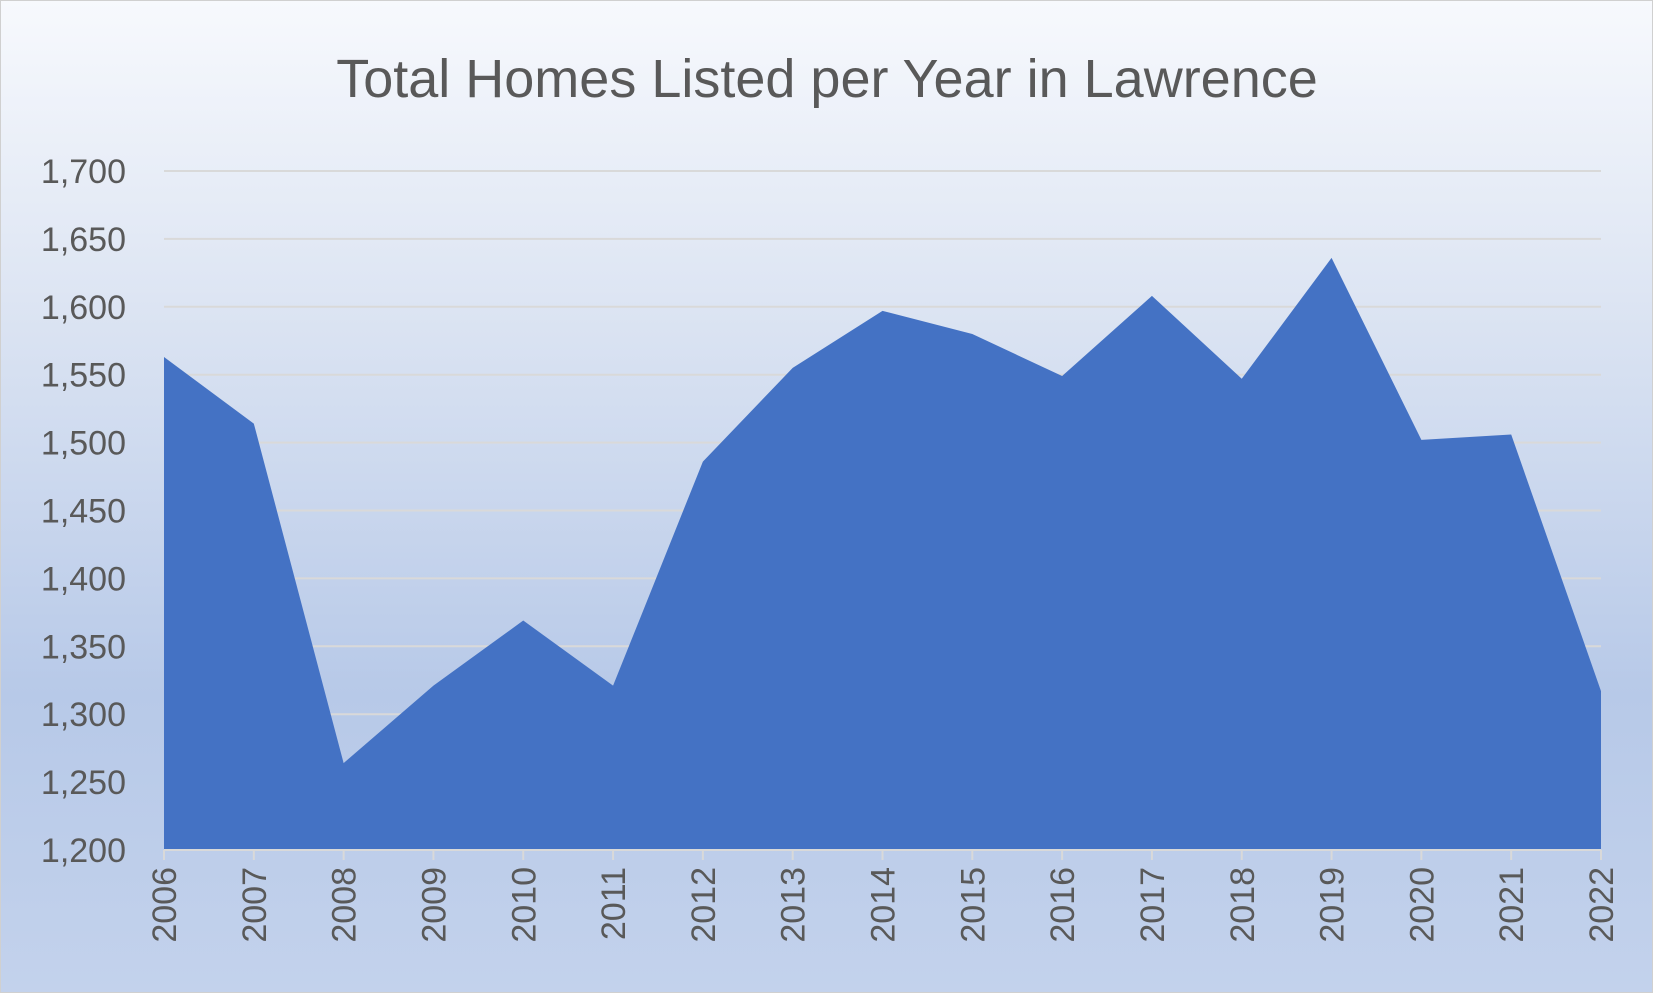  I want to click on y-tick-label: 1,300, so click(83, 715).